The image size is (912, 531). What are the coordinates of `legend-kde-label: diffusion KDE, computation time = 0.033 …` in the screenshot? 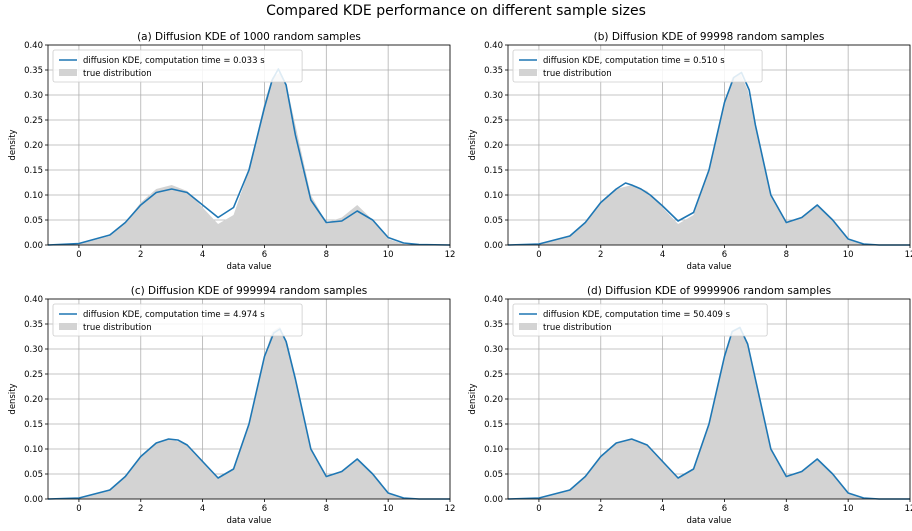 It's located at (174, 61).